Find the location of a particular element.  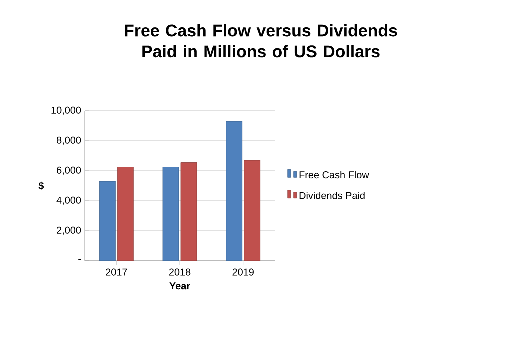

y-tick-label: 2,000 is located at coordinates (69, 231).